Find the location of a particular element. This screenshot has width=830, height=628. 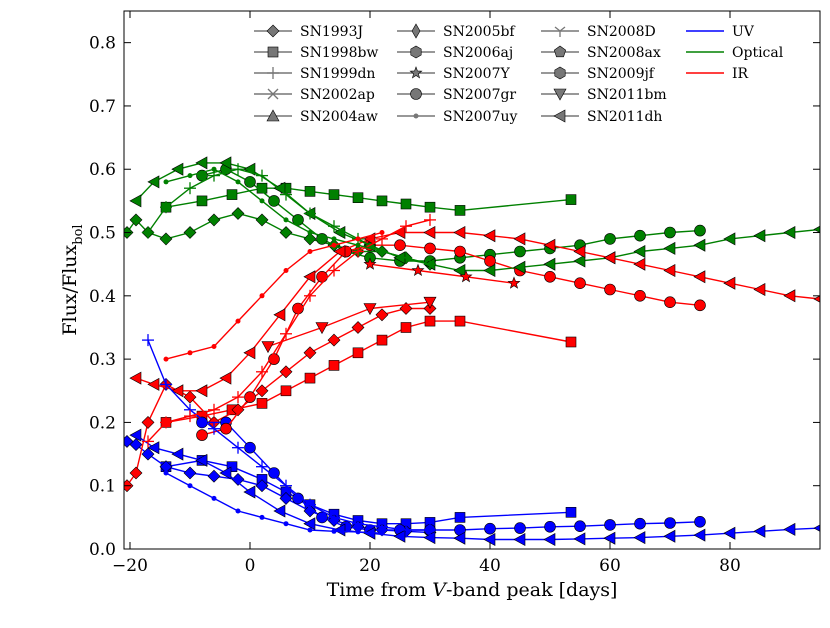

series-sn2007uy-ir is located at coordinates (274, 296).